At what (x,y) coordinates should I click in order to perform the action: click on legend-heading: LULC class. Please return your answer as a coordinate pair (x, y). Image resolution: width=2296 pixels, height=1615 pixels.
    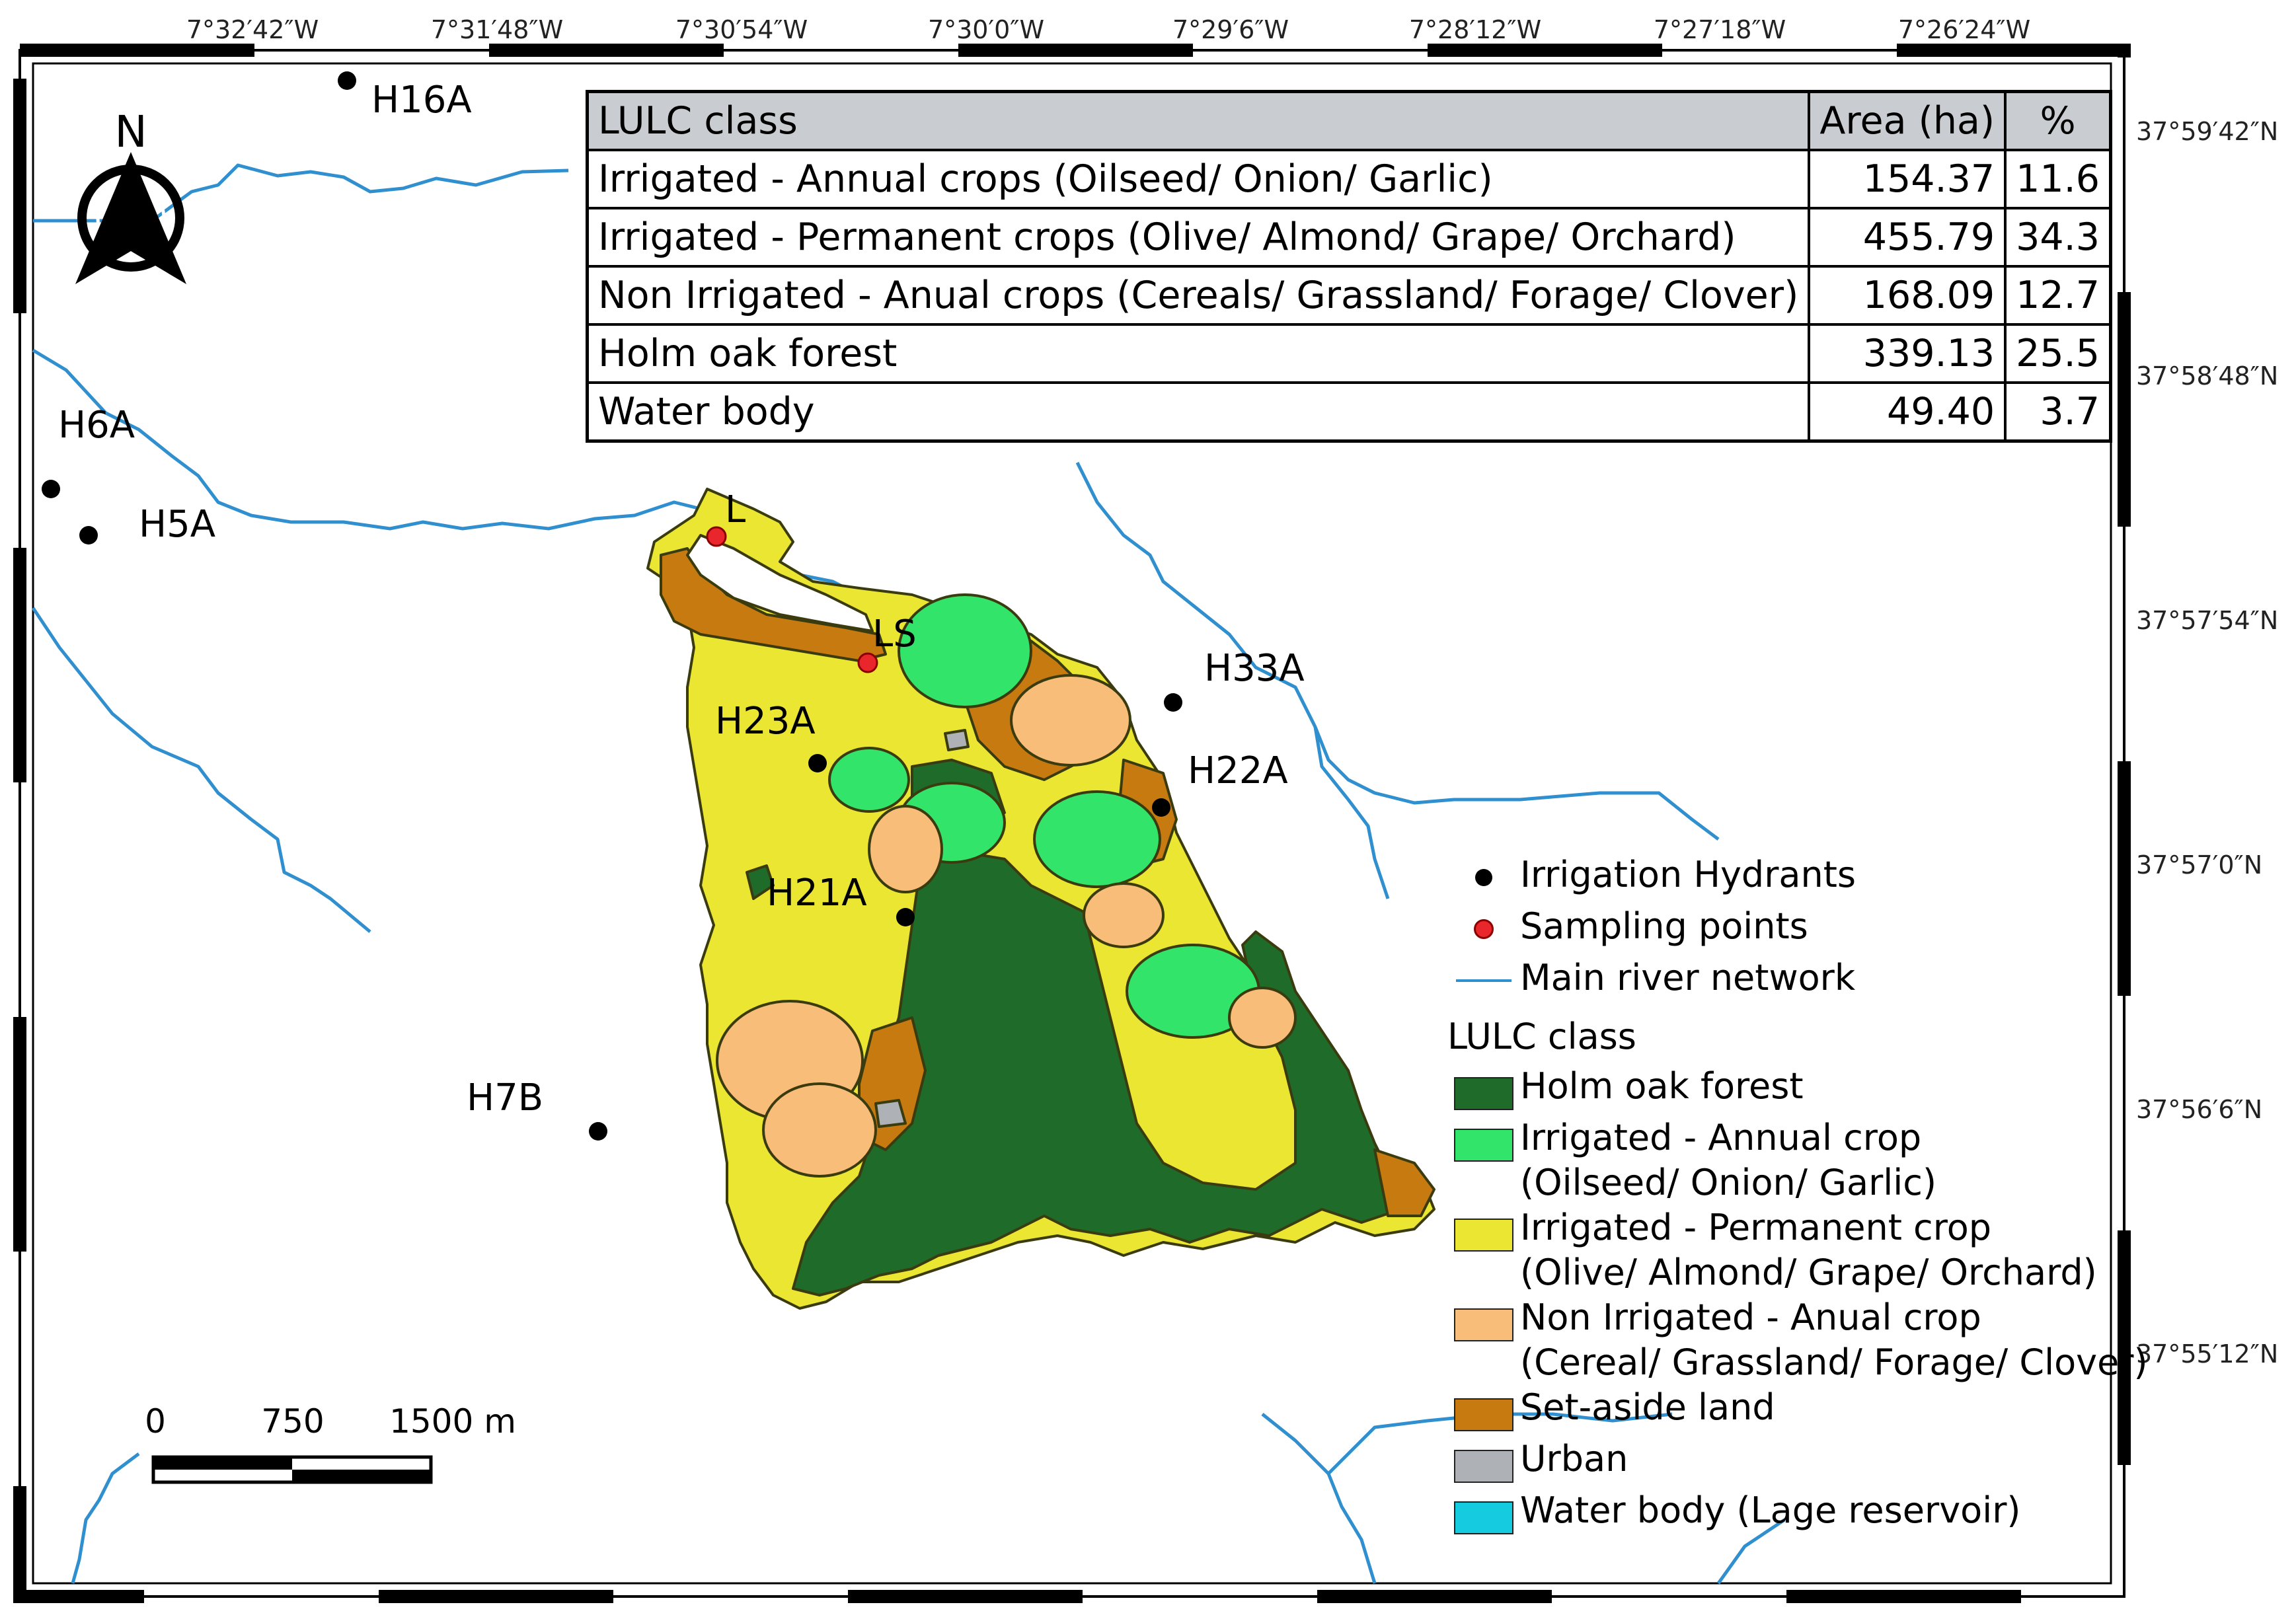
    Looking at the image, I should click on (1542, 1036).